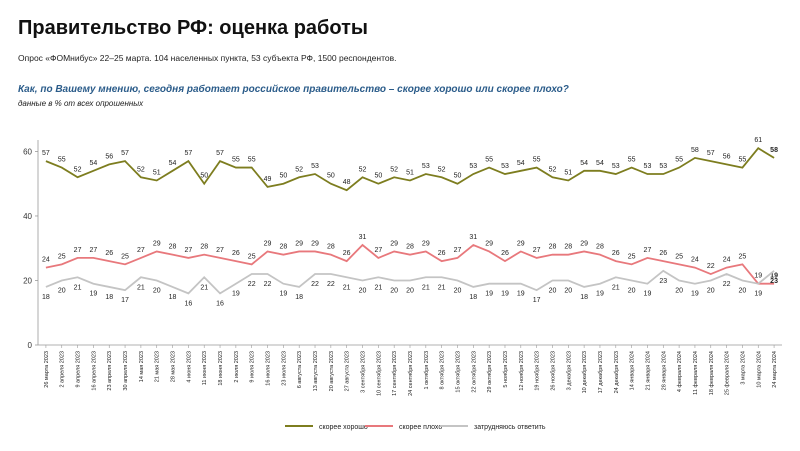  What do you see at coordinates (411, 373) in the screenshot?
I see `x-tick-label: 24 сентября 2023` at bounding box center [411, 373].